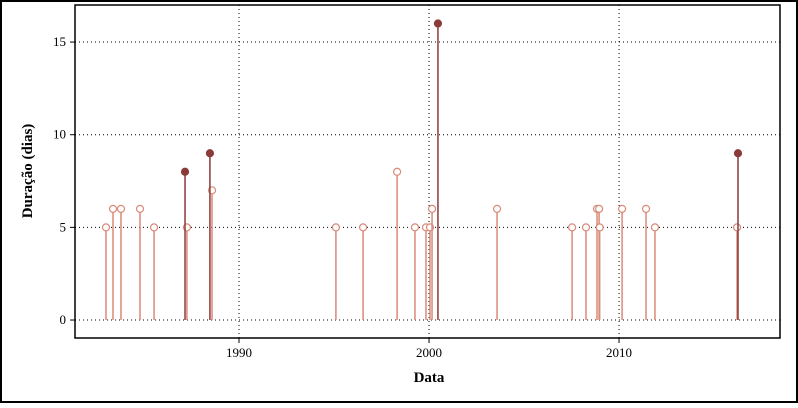 Image resolution: width=798 pixels, height=408 pixels. What do you see at coordinates (63, 319) in the screenshot?
I see `y-tick-label: 0` at bounding box center [63, 319].